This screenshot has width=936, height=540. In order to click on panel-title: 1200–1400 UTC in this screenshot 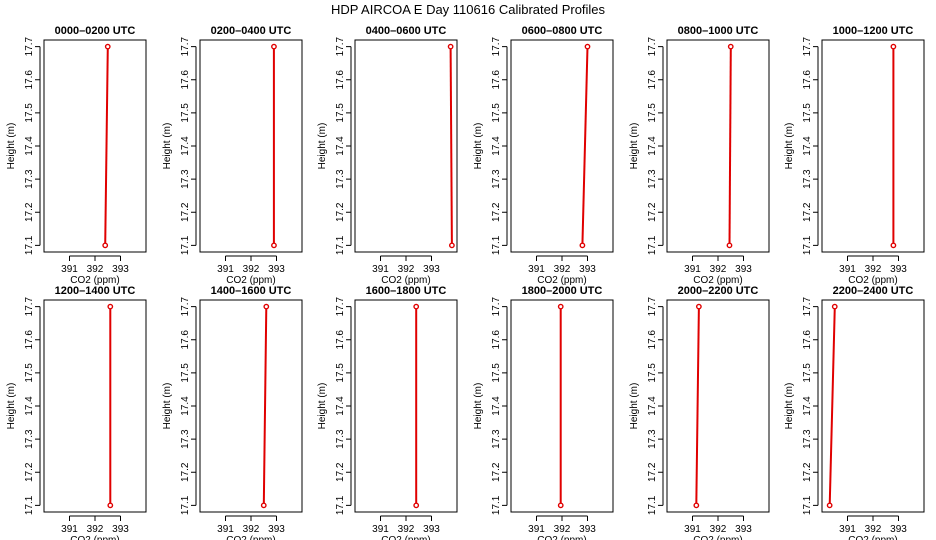, I will do `click(95, 291)`.